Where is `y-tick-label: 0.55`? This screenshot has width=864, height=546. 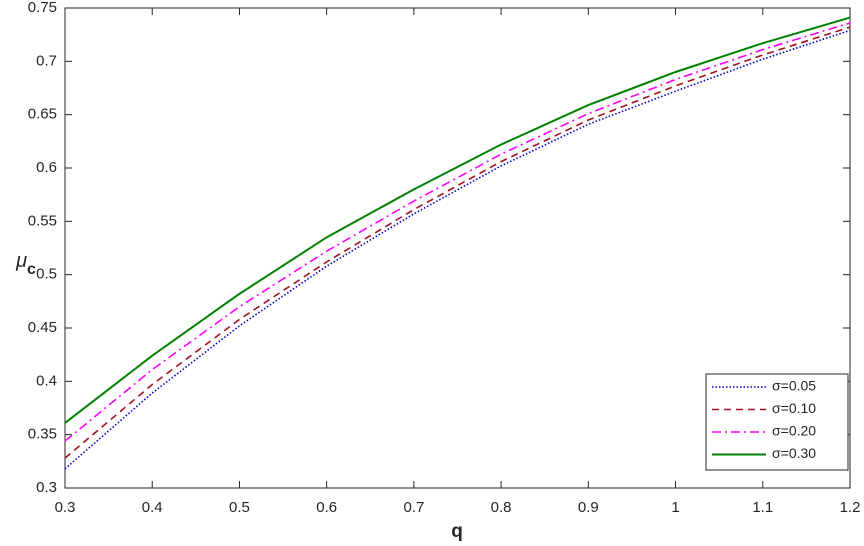
y-tick-label: 0.55 is located at coordinates (42, 220).